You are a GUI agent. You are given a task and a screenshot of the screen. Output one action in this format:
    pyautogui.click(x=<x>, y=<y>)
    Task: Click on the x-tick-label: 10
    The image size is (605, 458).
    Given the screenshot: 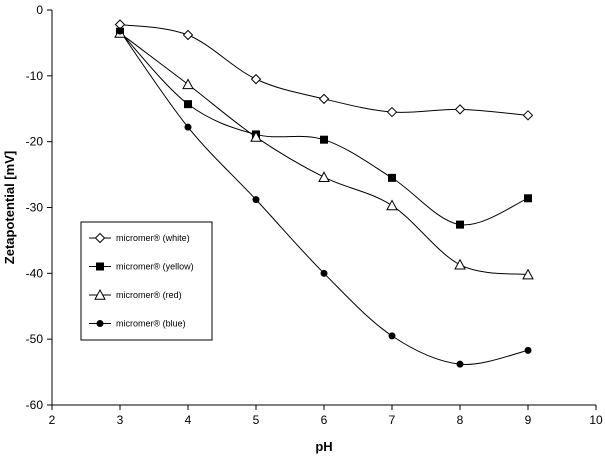 What is the action you would take?
    pyautogui.click(x=596, y=420)
    